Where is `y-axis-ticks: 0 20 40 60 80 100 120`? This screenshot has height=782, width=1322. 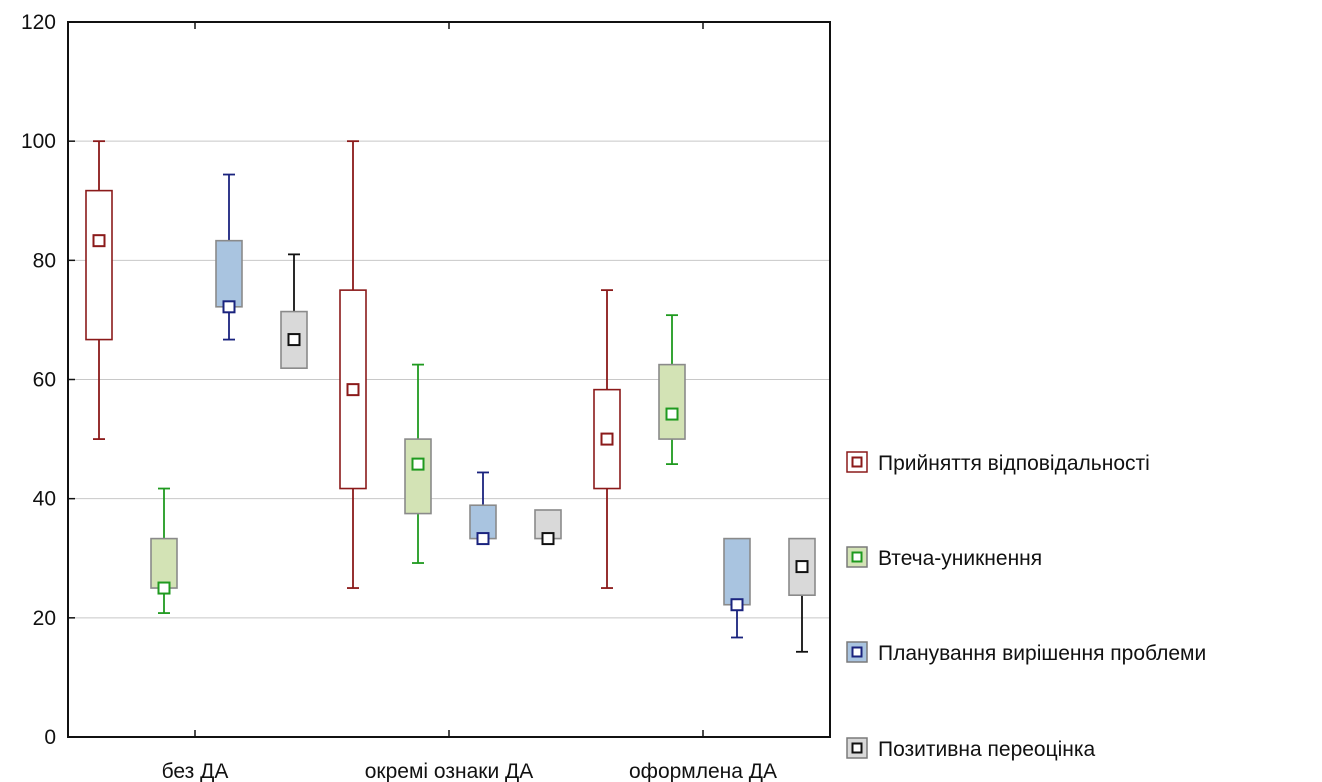
y-axis-ticks: 0 20 40 60 80 100 120 is located at coordinates (48, 380).